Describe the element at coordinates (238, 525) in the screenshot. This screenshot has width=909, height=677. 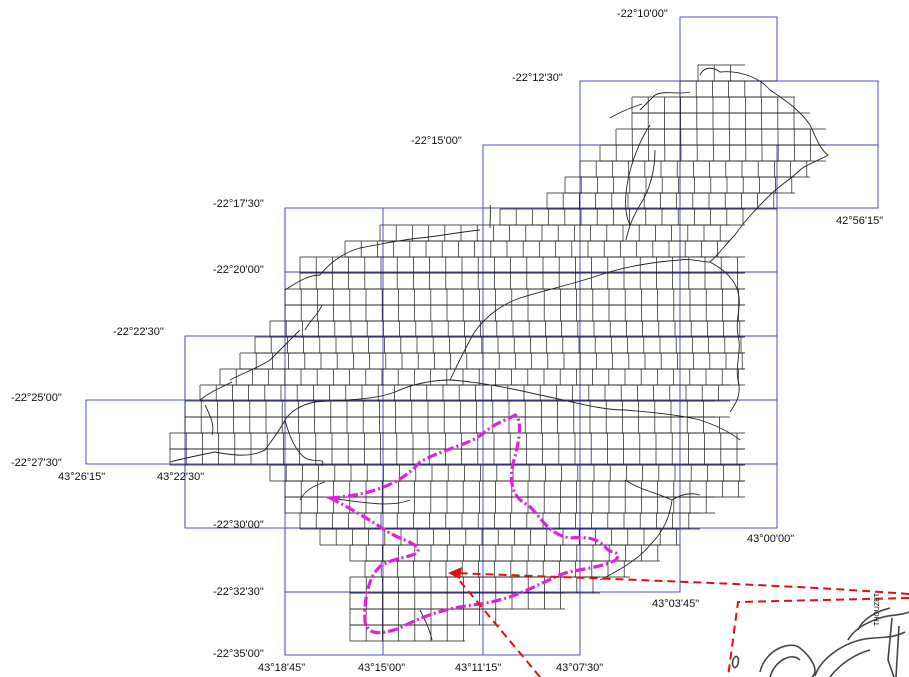
I see `latitude-label: -22°30'00"` at that location.